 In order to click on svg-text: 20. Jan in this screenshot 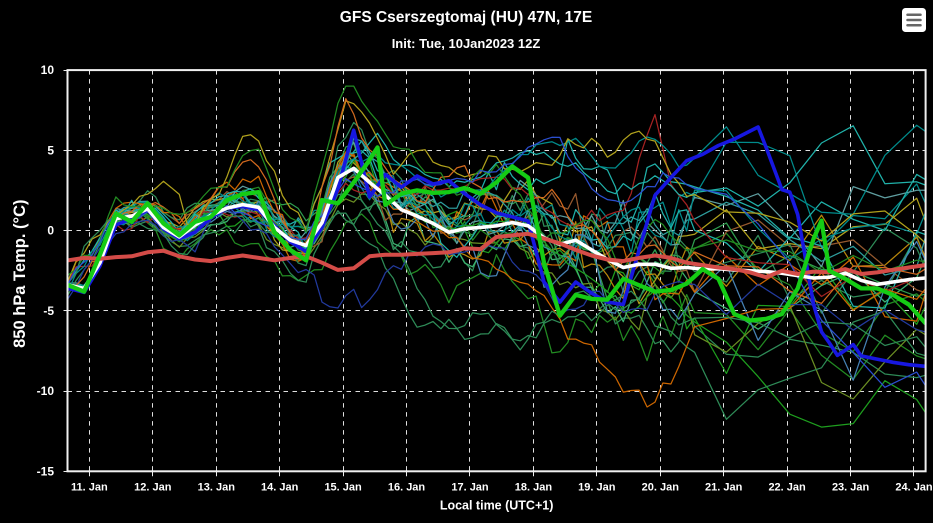, I will do `click(661, 488)`.